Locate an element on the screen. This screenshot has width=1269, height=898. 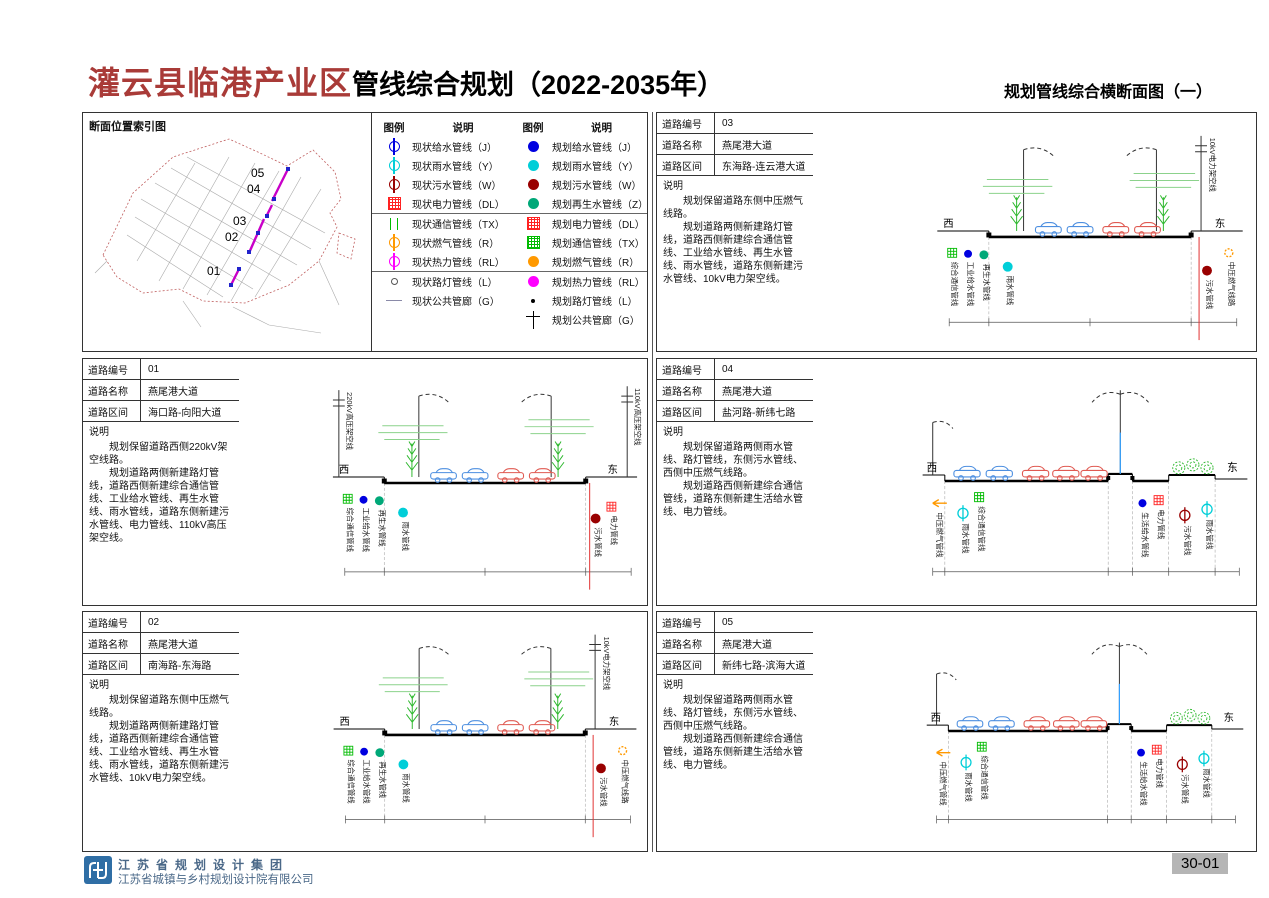
column-divider is located at coordinates (652, 482).